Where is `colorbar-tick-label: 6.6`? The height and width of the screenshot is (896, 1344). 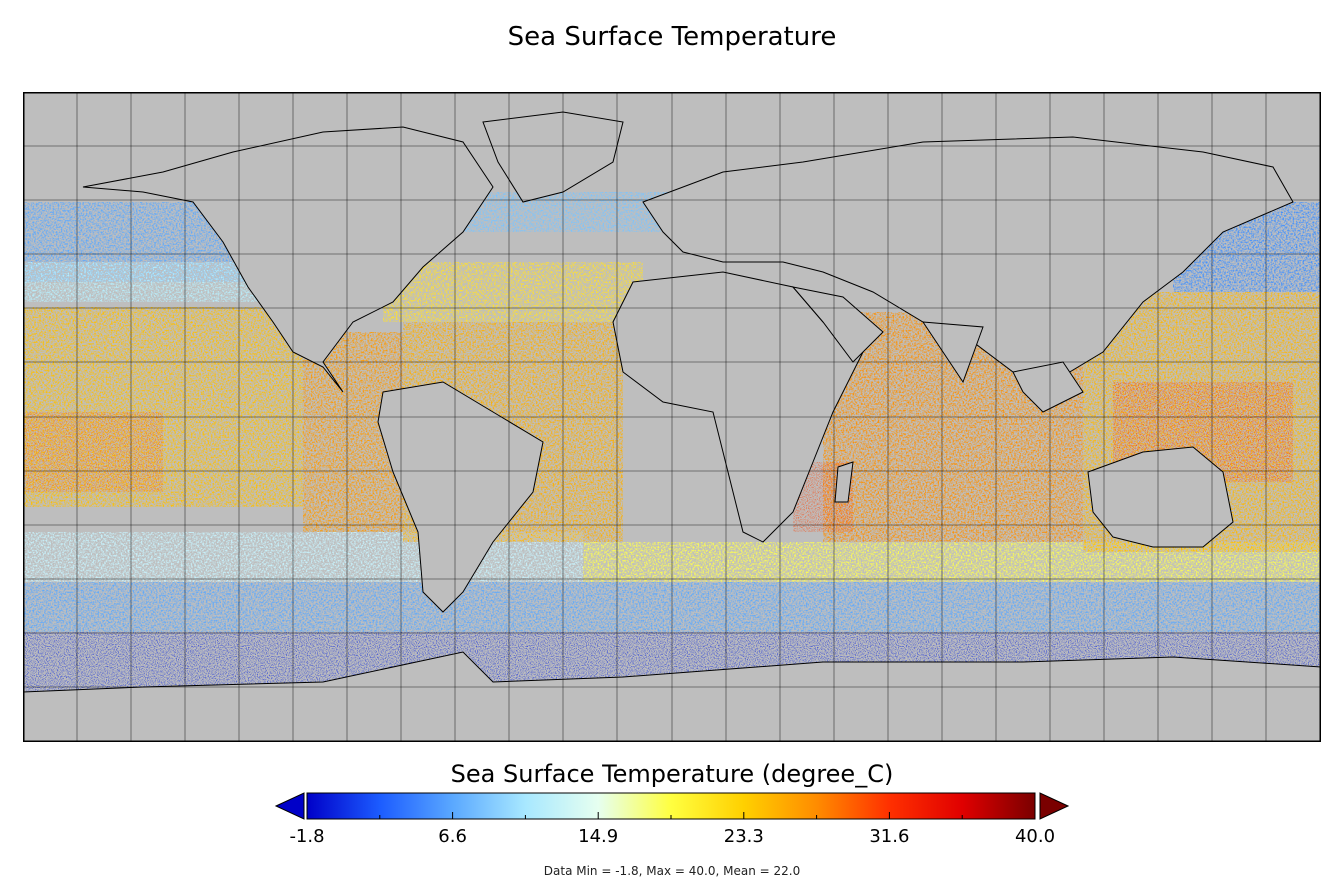 colorbar-tick-label: 6.6 is located at coordinates (452, 836).